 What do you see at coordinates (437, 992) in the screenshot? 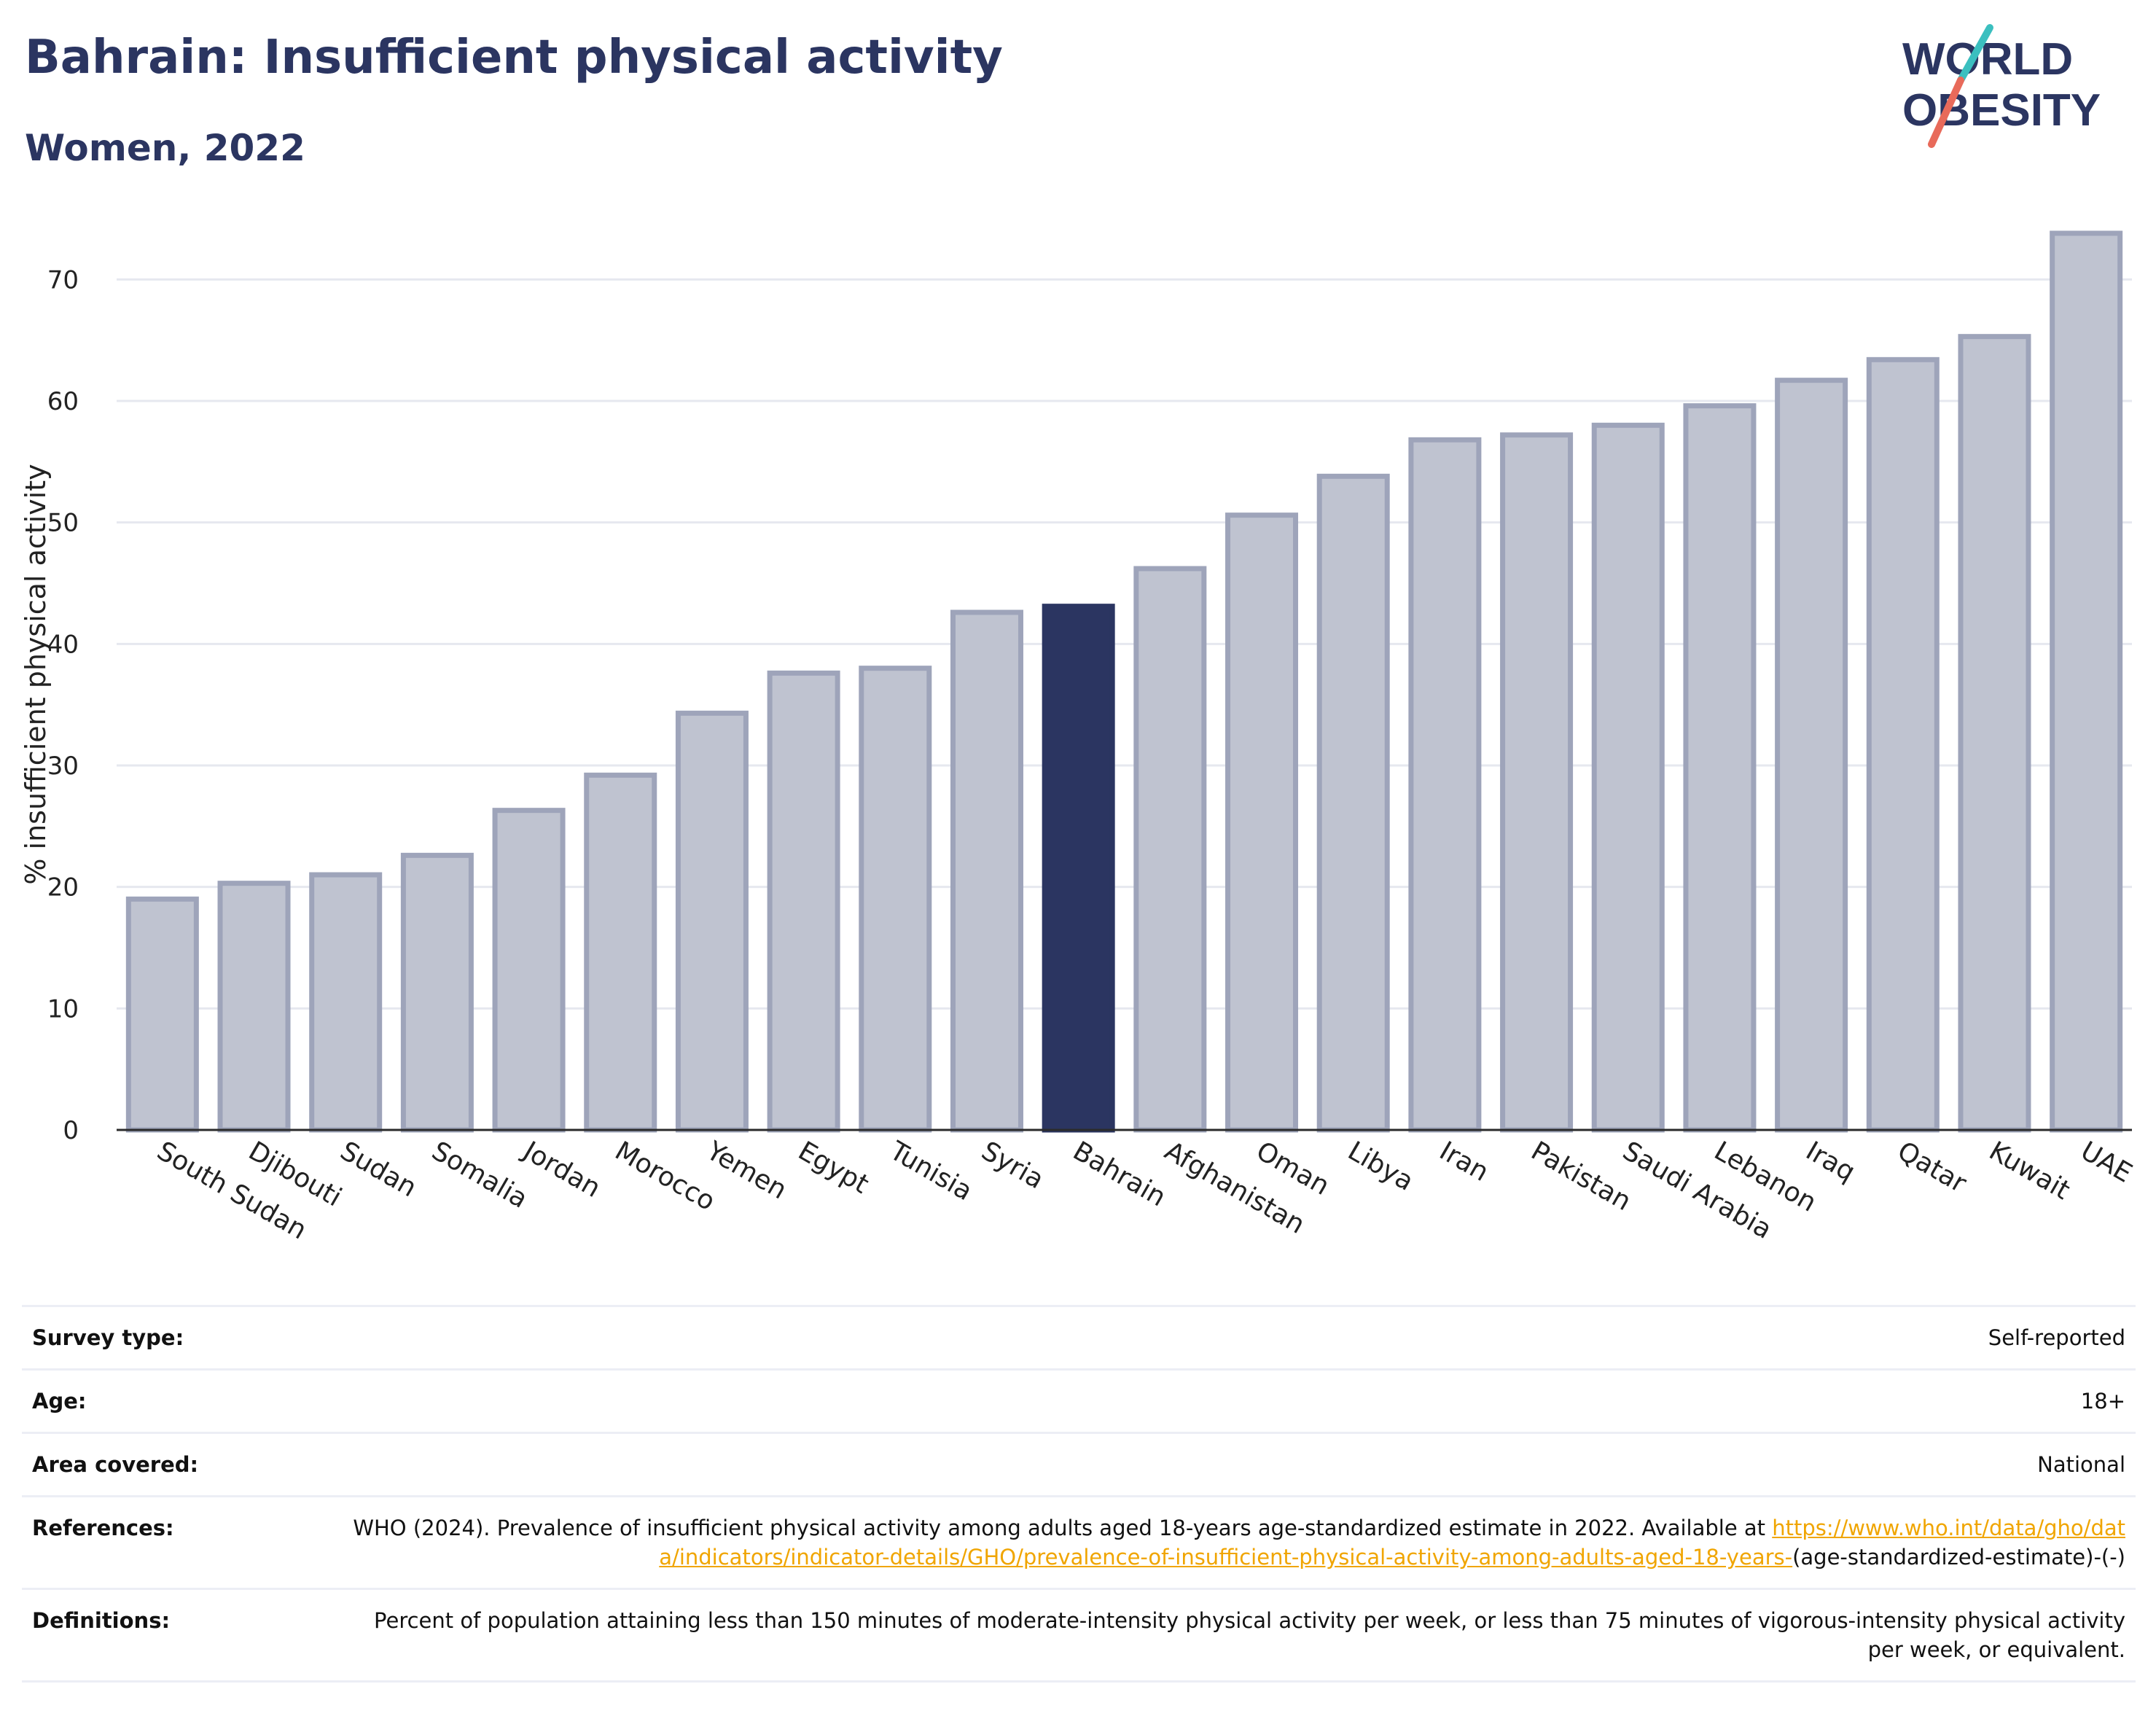
I see `bar-somalia` at bounding box center [437, 992].